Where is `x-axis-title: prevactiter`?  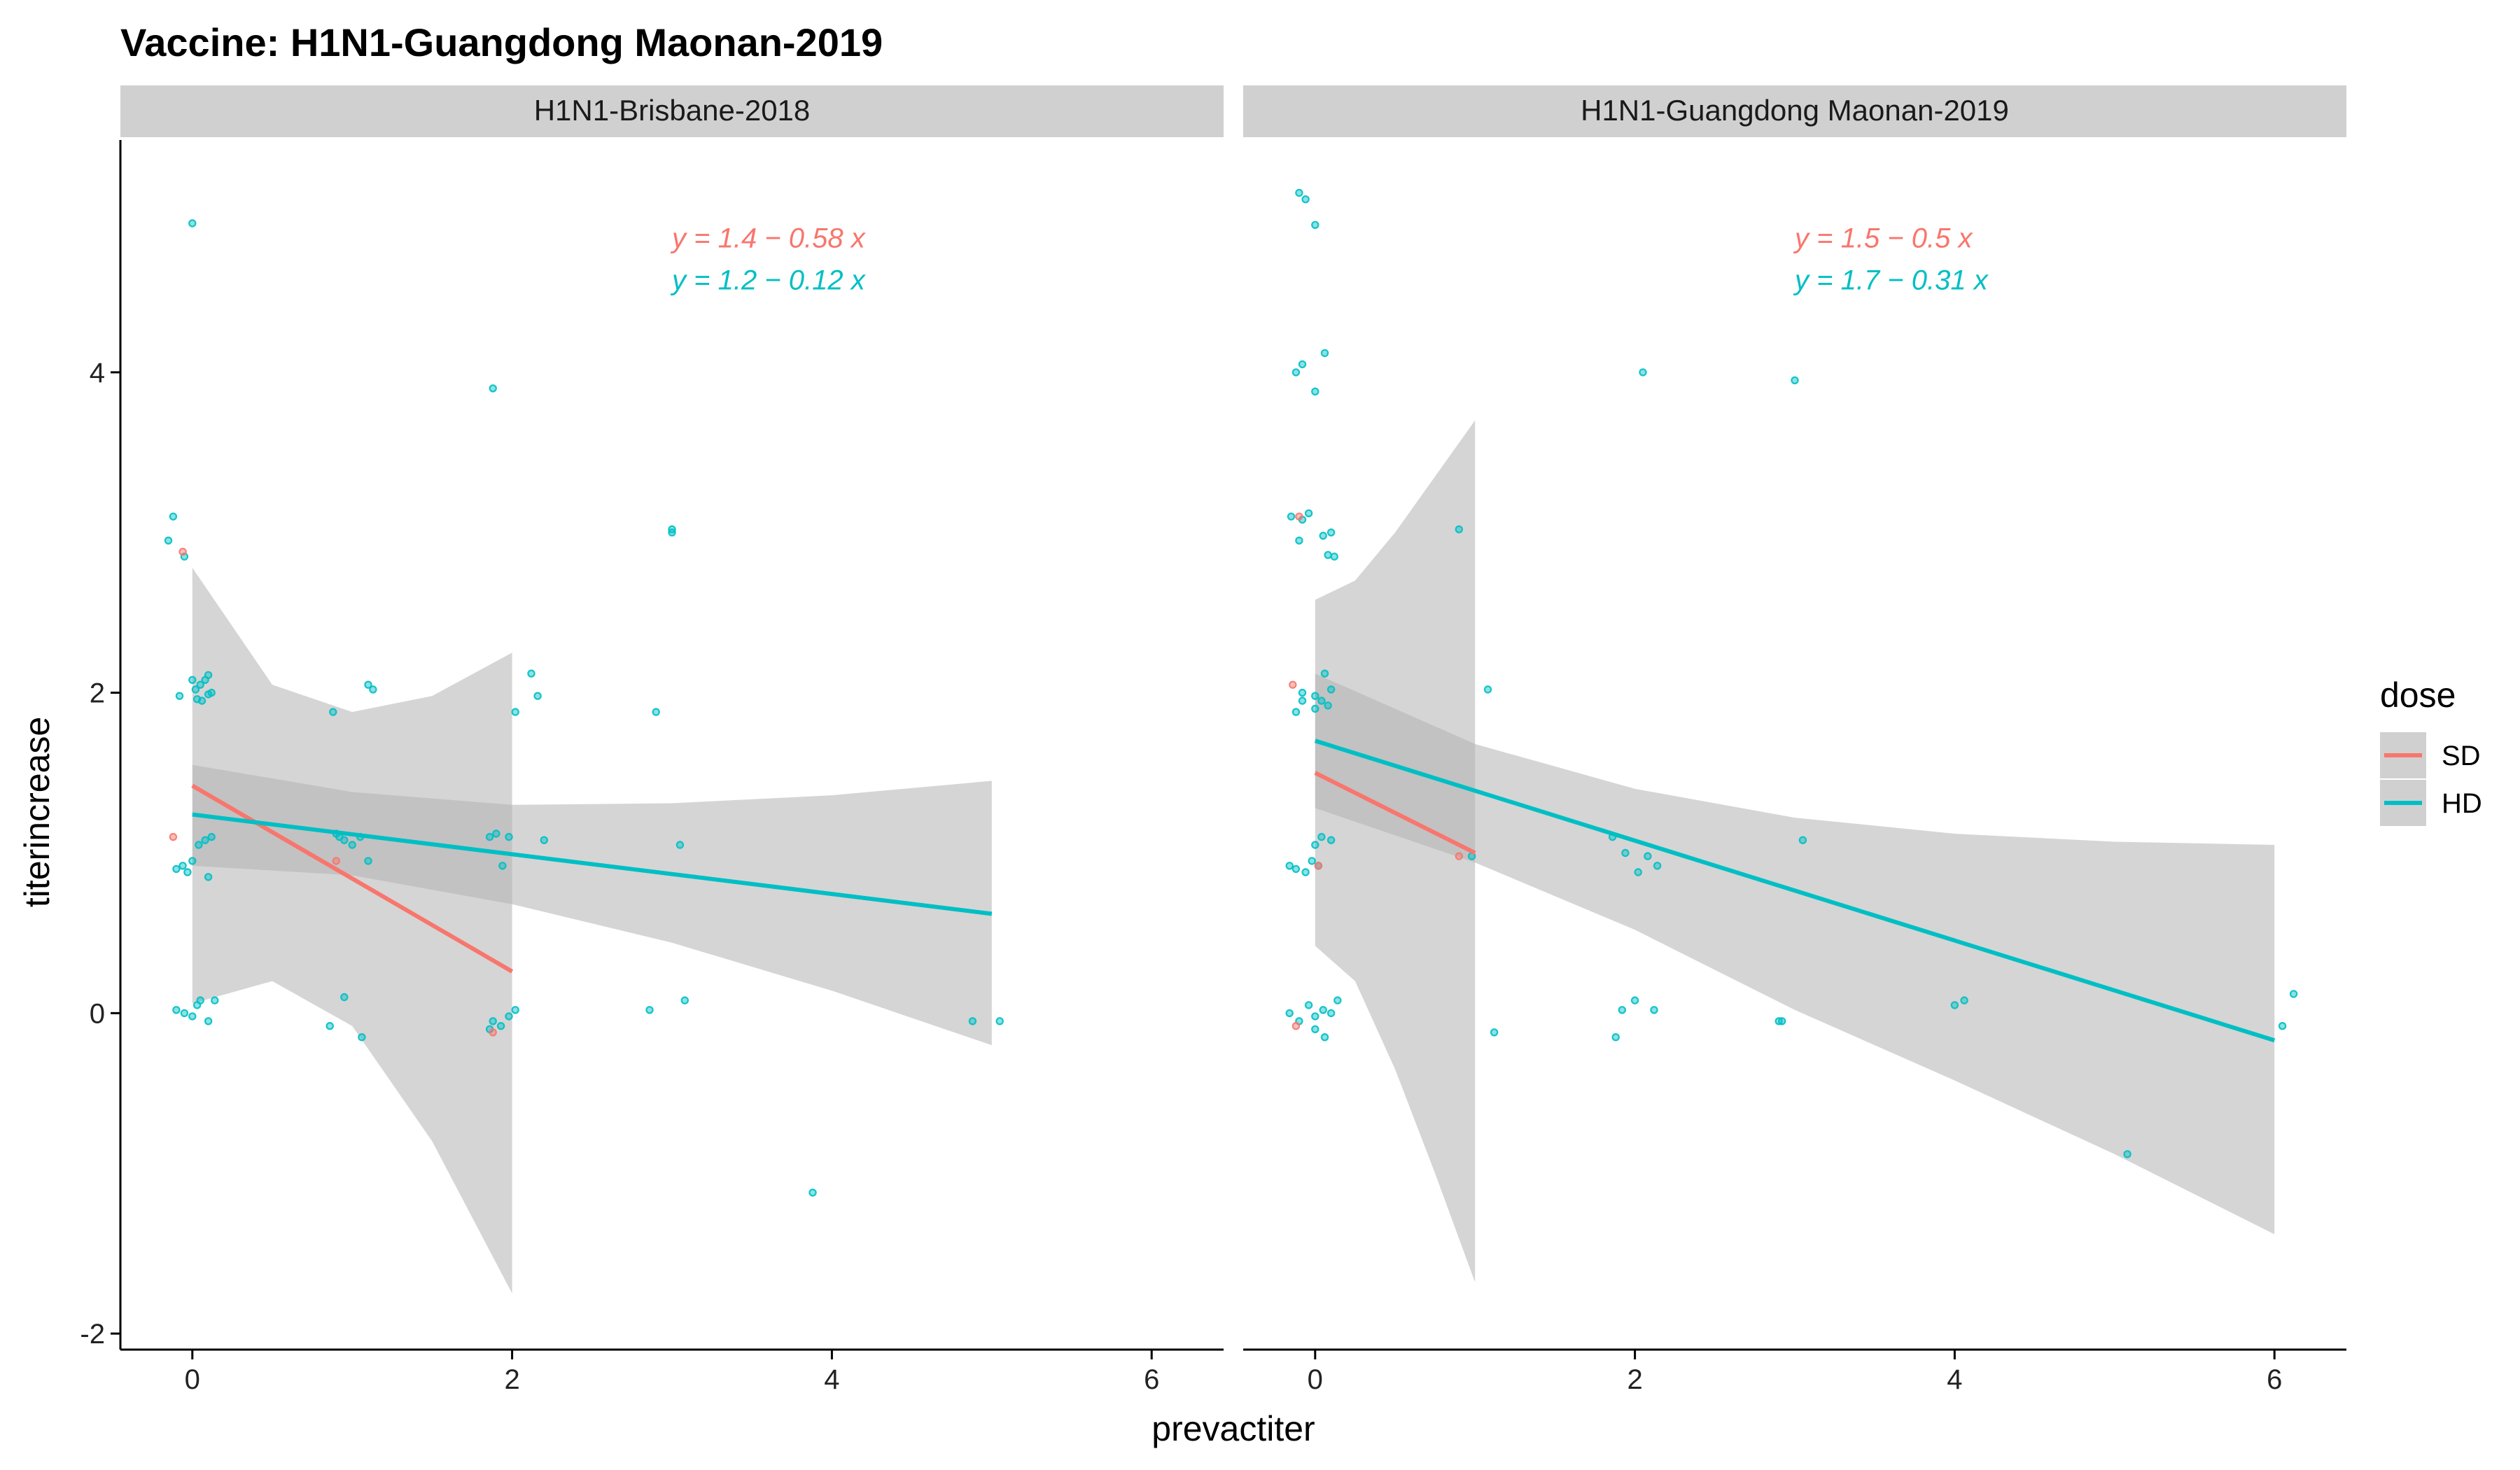
x-axis-title: prevactiter is located at coordinates (1233, 1428).